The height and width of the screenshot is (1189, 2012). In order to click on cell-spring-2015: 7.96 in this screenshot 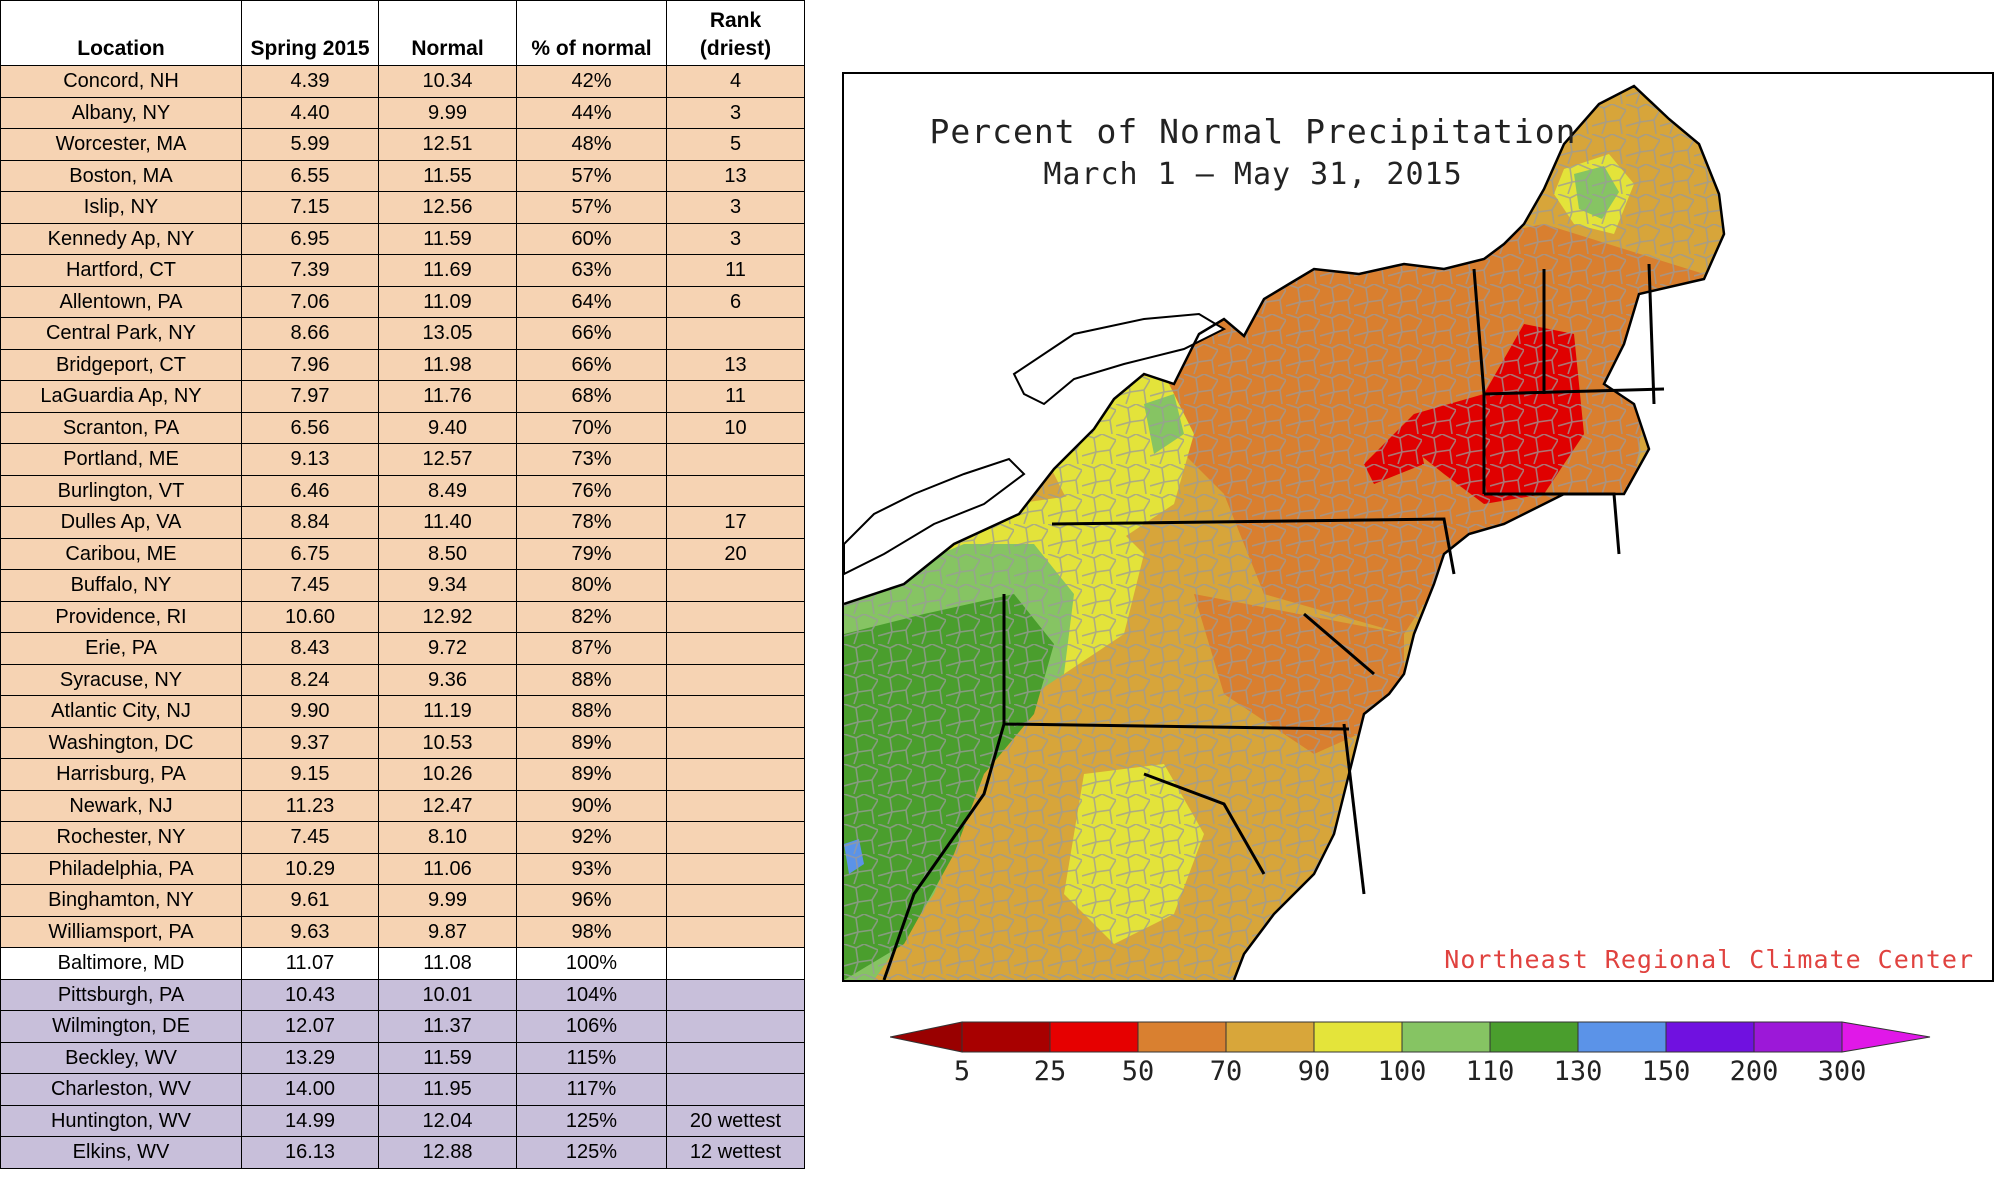, I will do `click(310, 364)`.